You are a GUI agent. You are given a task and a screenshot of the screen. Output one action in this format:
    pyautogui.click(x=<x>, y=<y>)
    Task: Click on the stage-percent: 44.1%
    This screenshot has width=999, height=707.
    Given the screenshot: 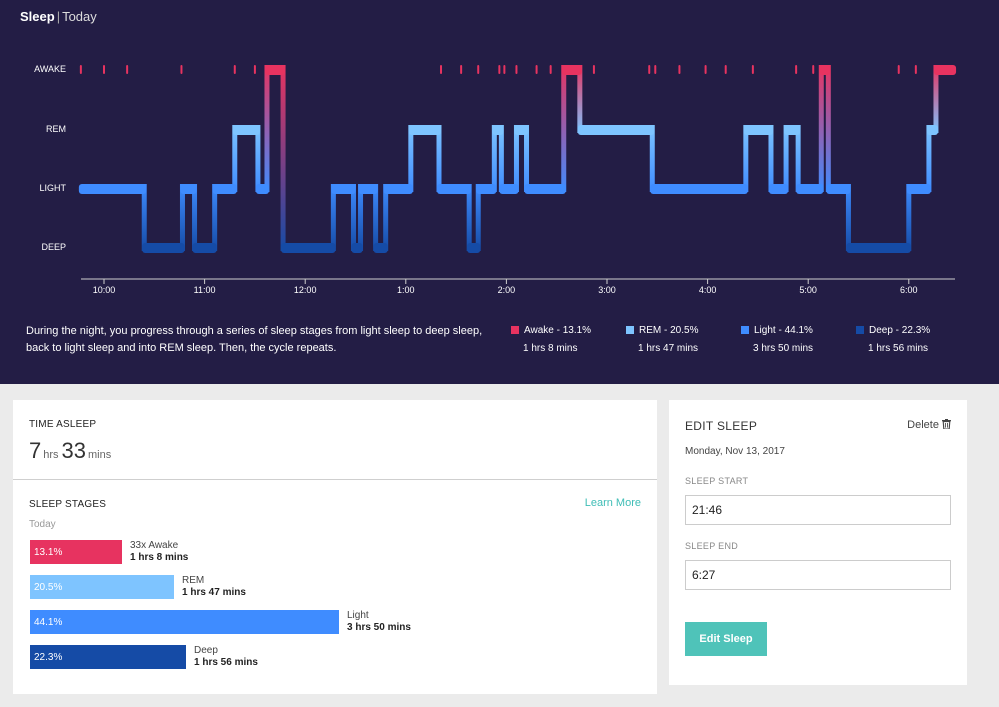 What is the action you would take?
    pyautogui.click(x=48, y=622)
    